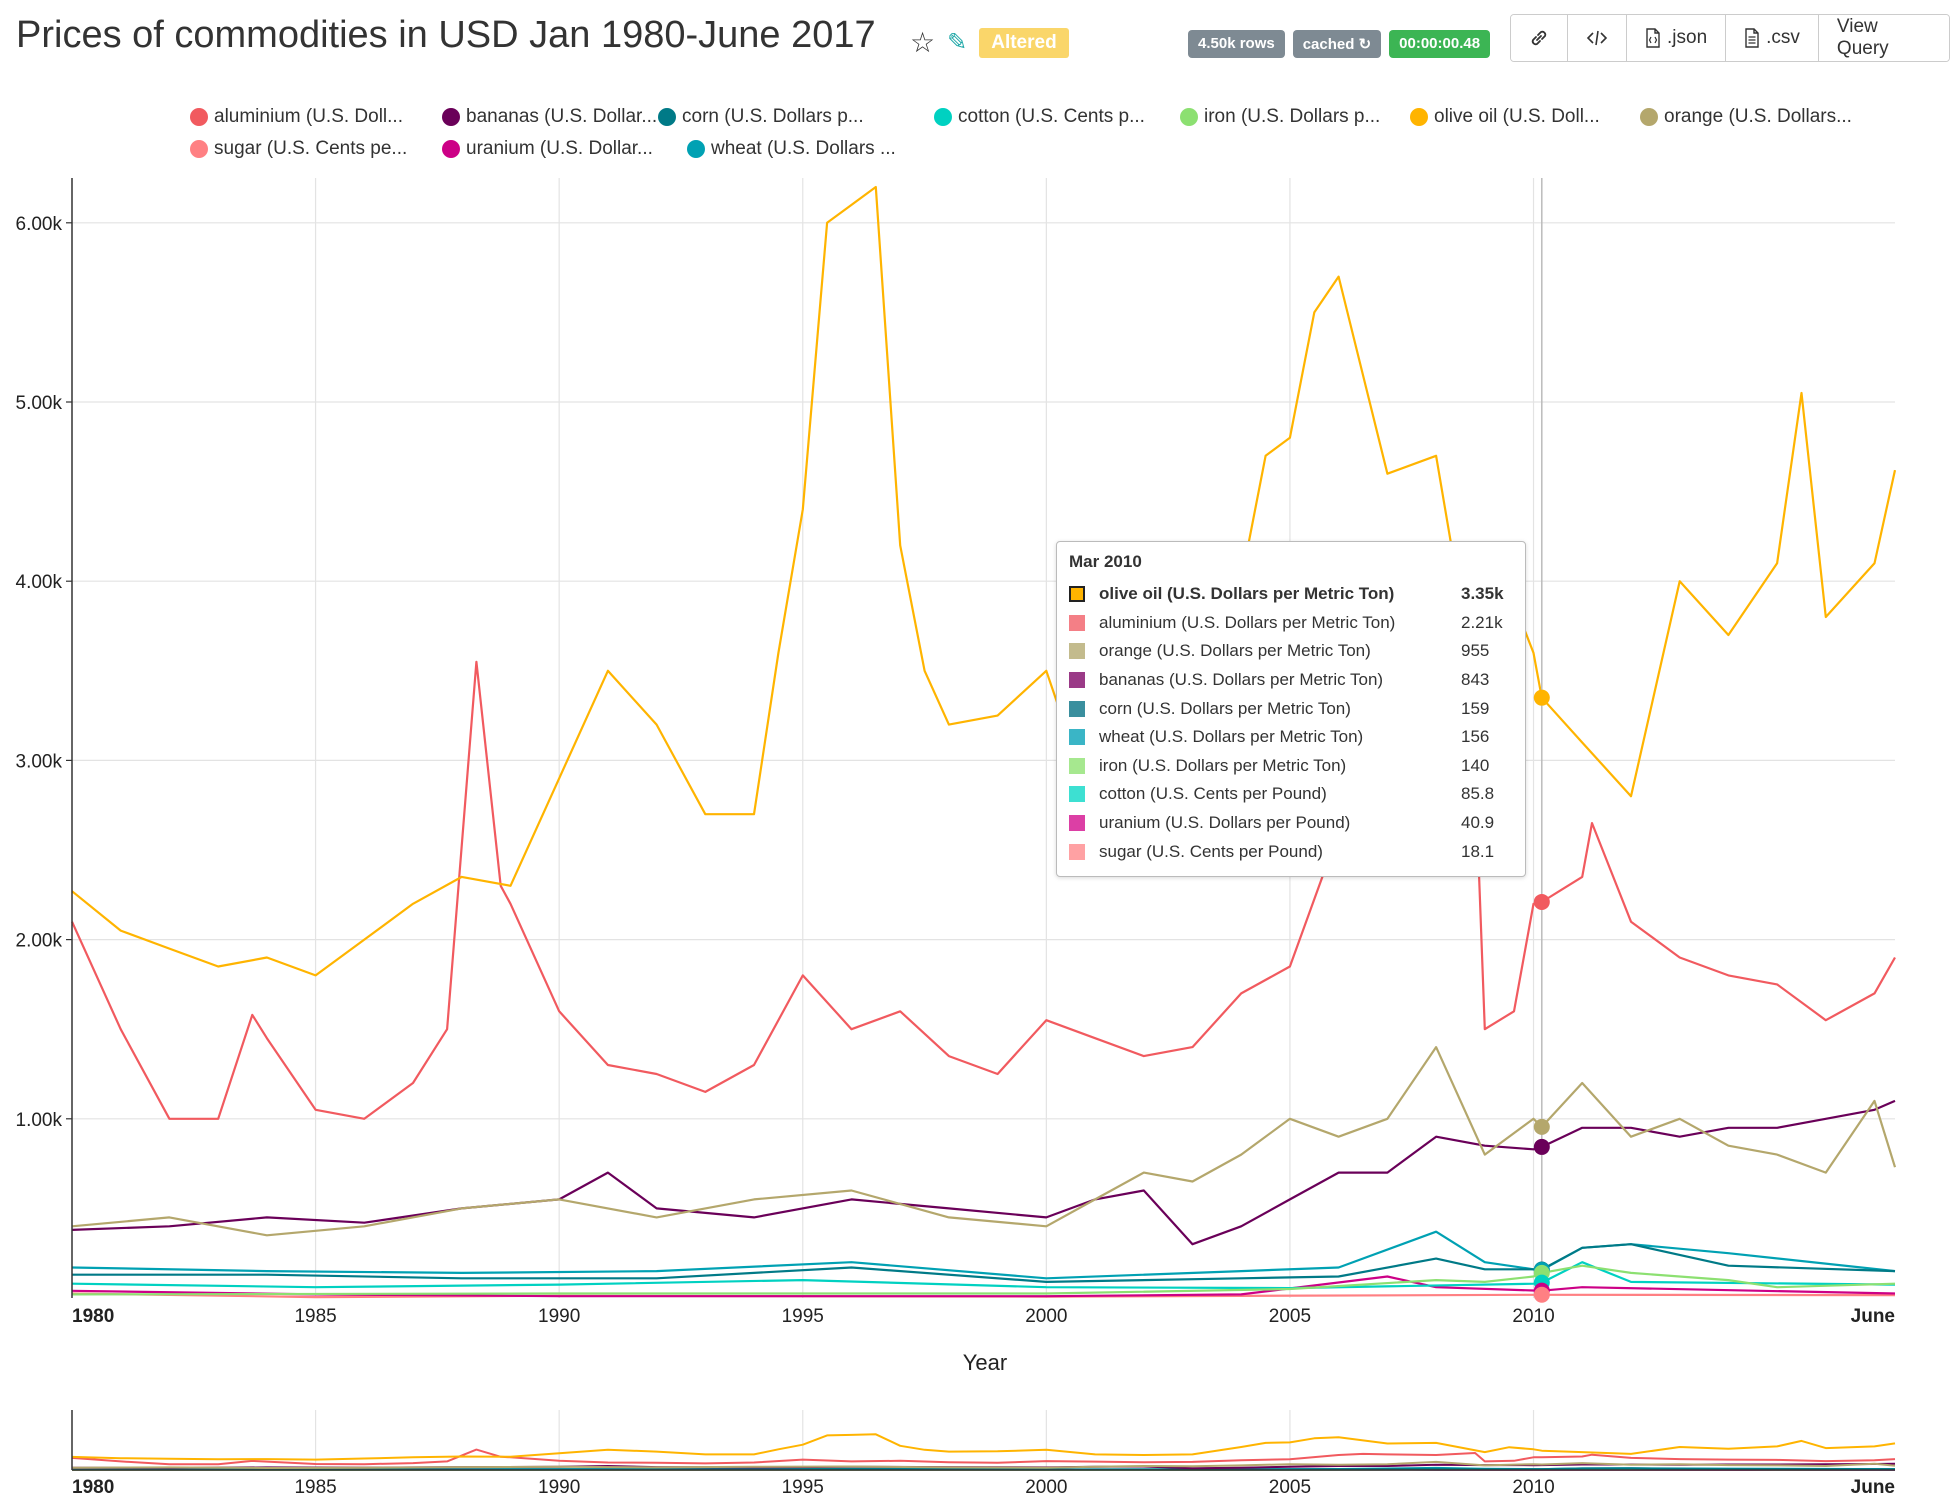 This screenshot has width=1950, height=1511. Describe the element at coordinates (39, 1120) in the screenshot. I see `y-tick-label: 1.00k` at that location.